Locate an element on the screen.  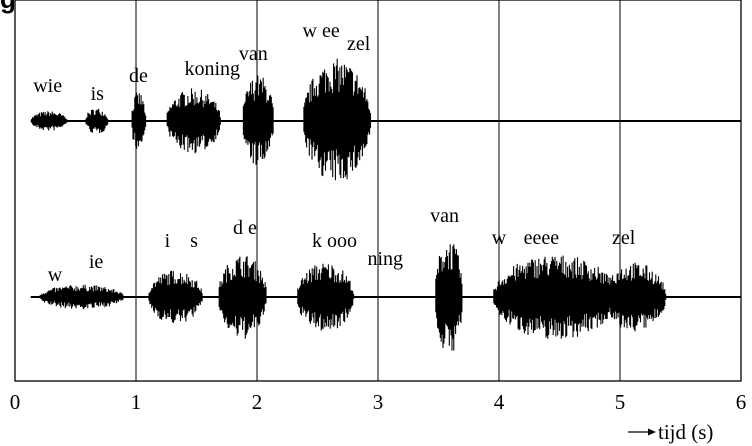
word-label: s is located at coordinates (194, 241).